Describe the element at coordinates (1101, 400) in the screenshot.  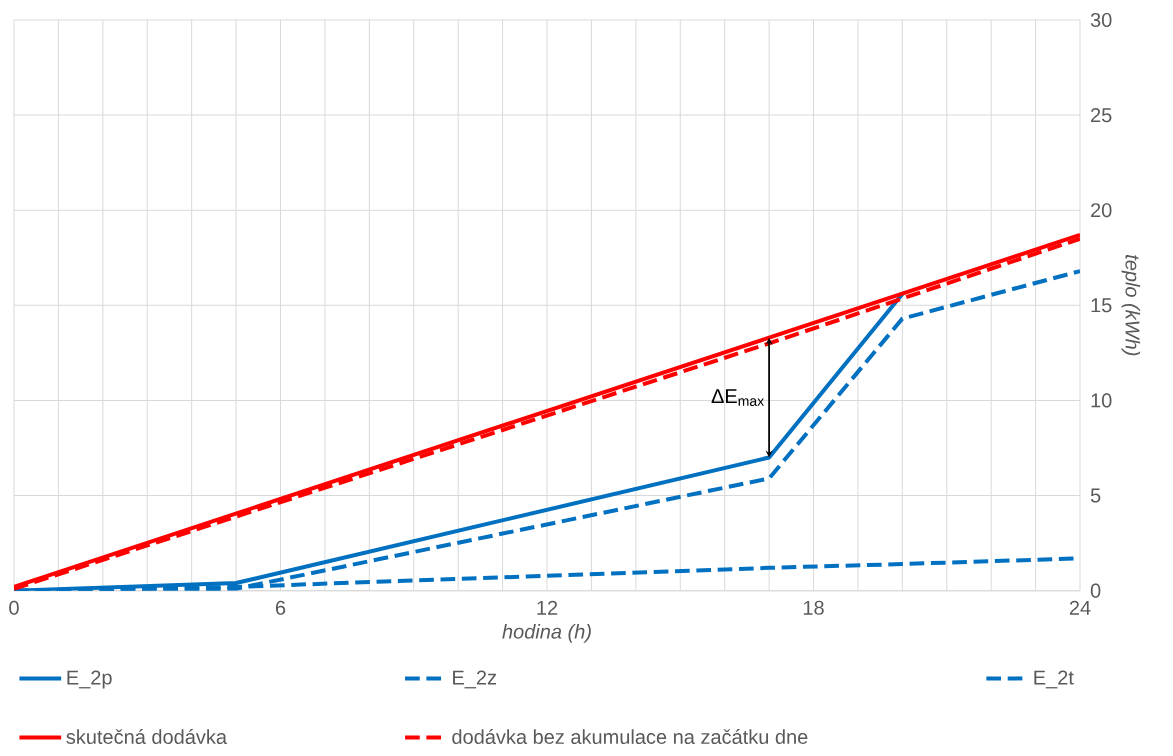
I see `y-tick-label: 10` at that location.